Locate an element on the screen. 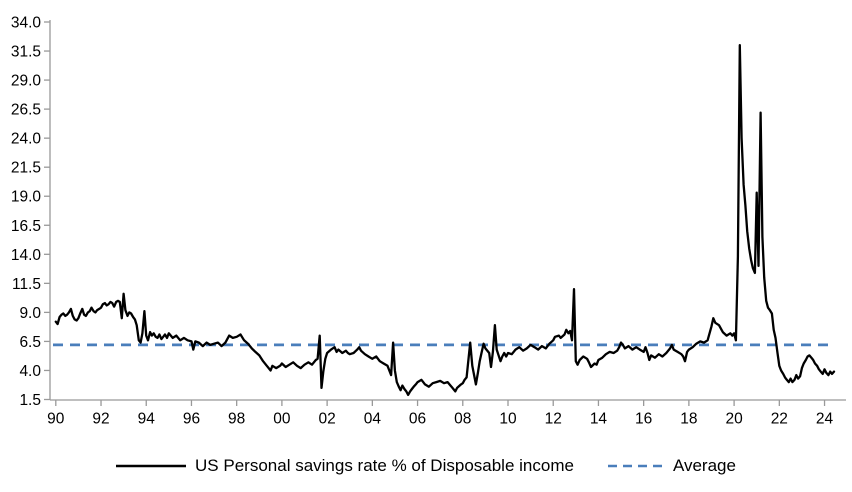 This screenshot has height=492, width=852. y-tick-label: 11.5 is located at coordinates (26, 284).